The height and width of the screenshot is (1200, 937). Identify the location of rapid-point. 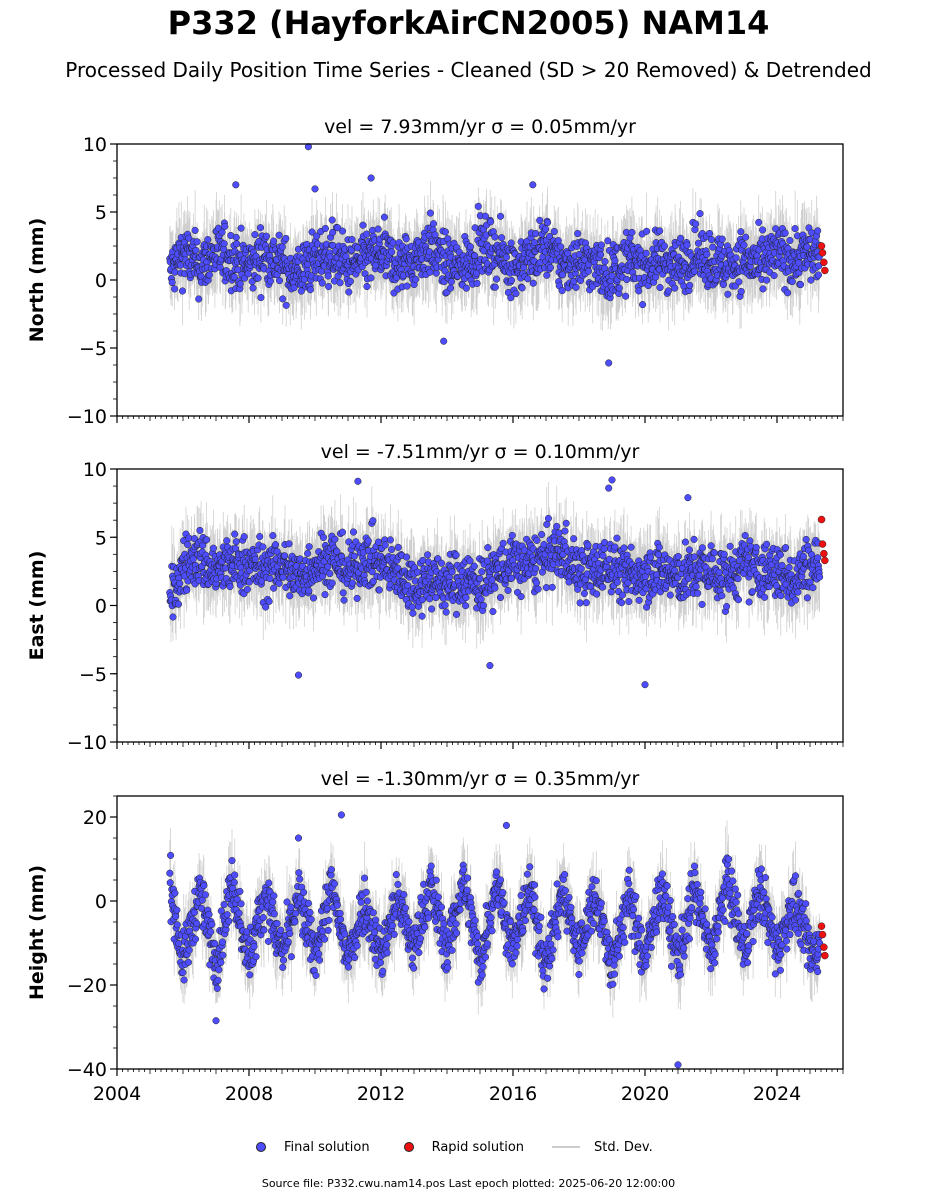
(825, 270).